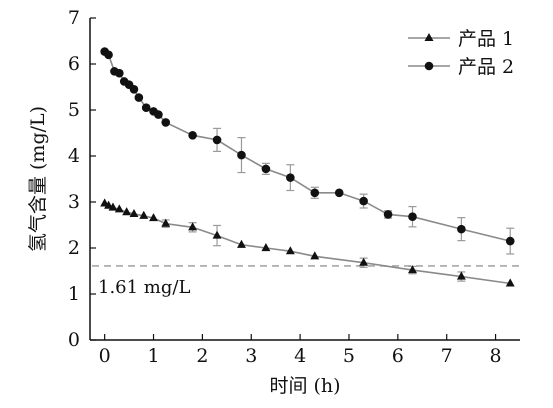 The image size is (553, 408). I want to click on legend-label: 产品 2, so click(486, 67).